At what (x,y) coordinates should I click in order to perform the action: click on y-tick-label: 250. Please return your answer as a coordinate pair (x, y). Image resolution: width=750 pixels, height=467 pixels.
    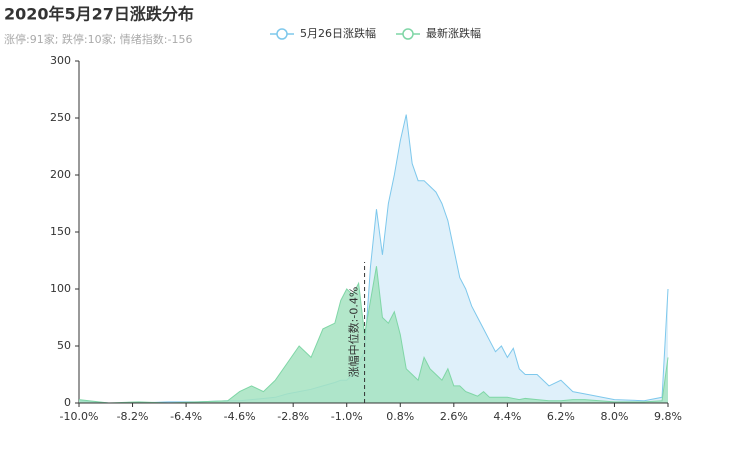
    Looking at the image, I should click on (60, 117).